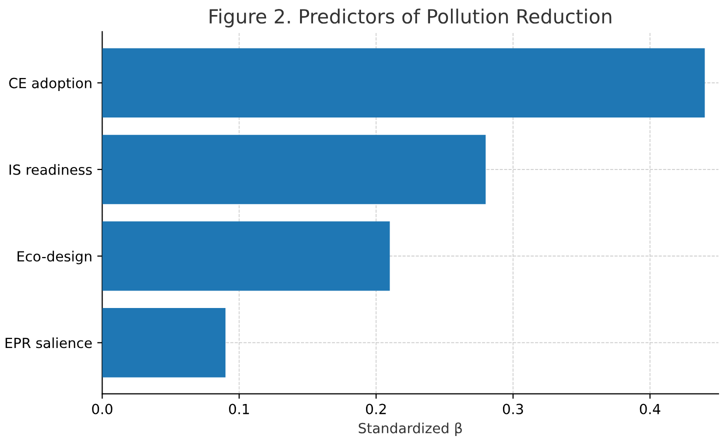 This screenshot has height=447, width=725. What do you see at coordinates (102, 409) in the screenshot?
I see `x-tick-label: 0.0` at bounding box center [102, 409].